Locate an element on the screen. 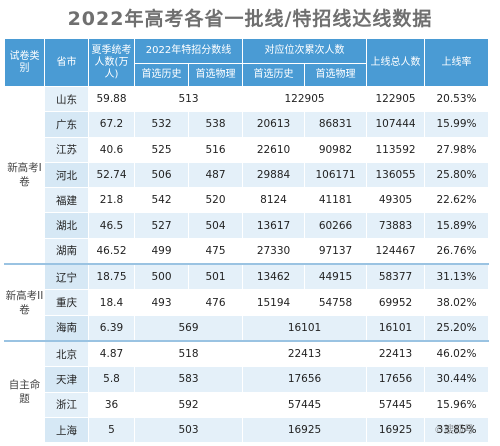 This screenshot has height=446, width=500. physics-score-cell: 538 is located at coordinates (215, 124).